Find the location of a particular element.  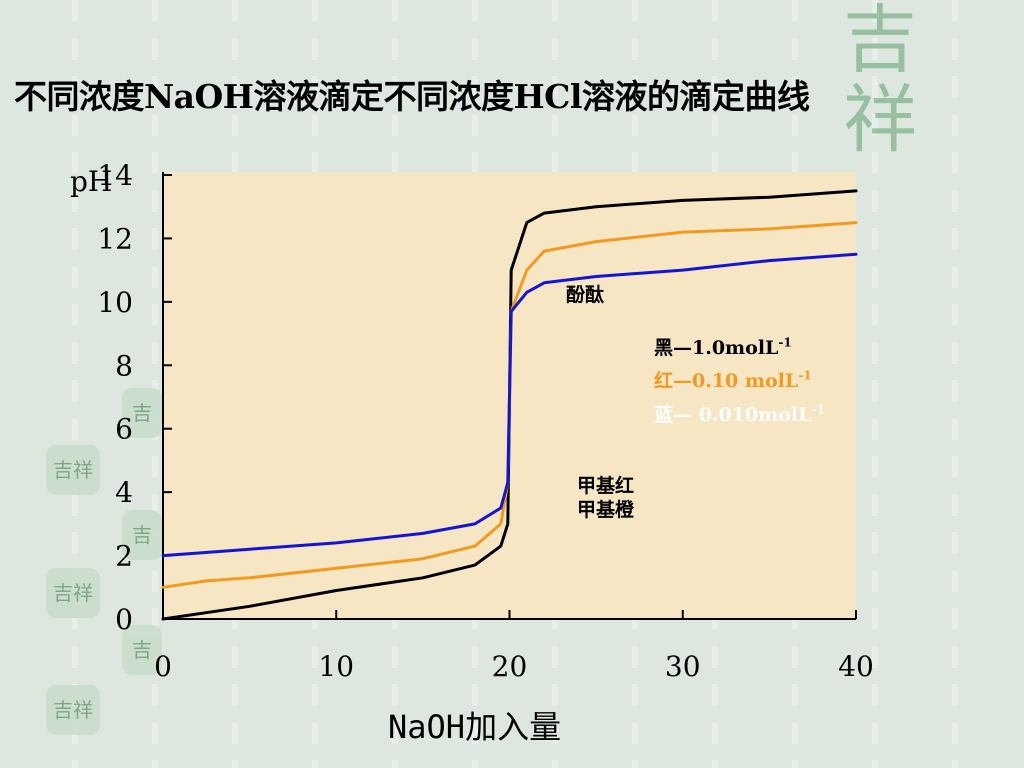

y-tick-label: 2 is located at coordinates (124, 556).